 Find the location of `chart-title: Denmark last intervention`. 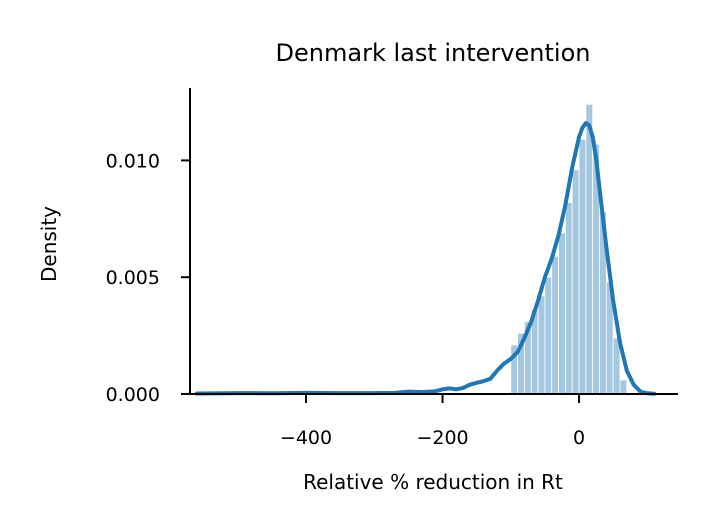

chart-title: Denmark last intervention is located at coordinates (433, 53).